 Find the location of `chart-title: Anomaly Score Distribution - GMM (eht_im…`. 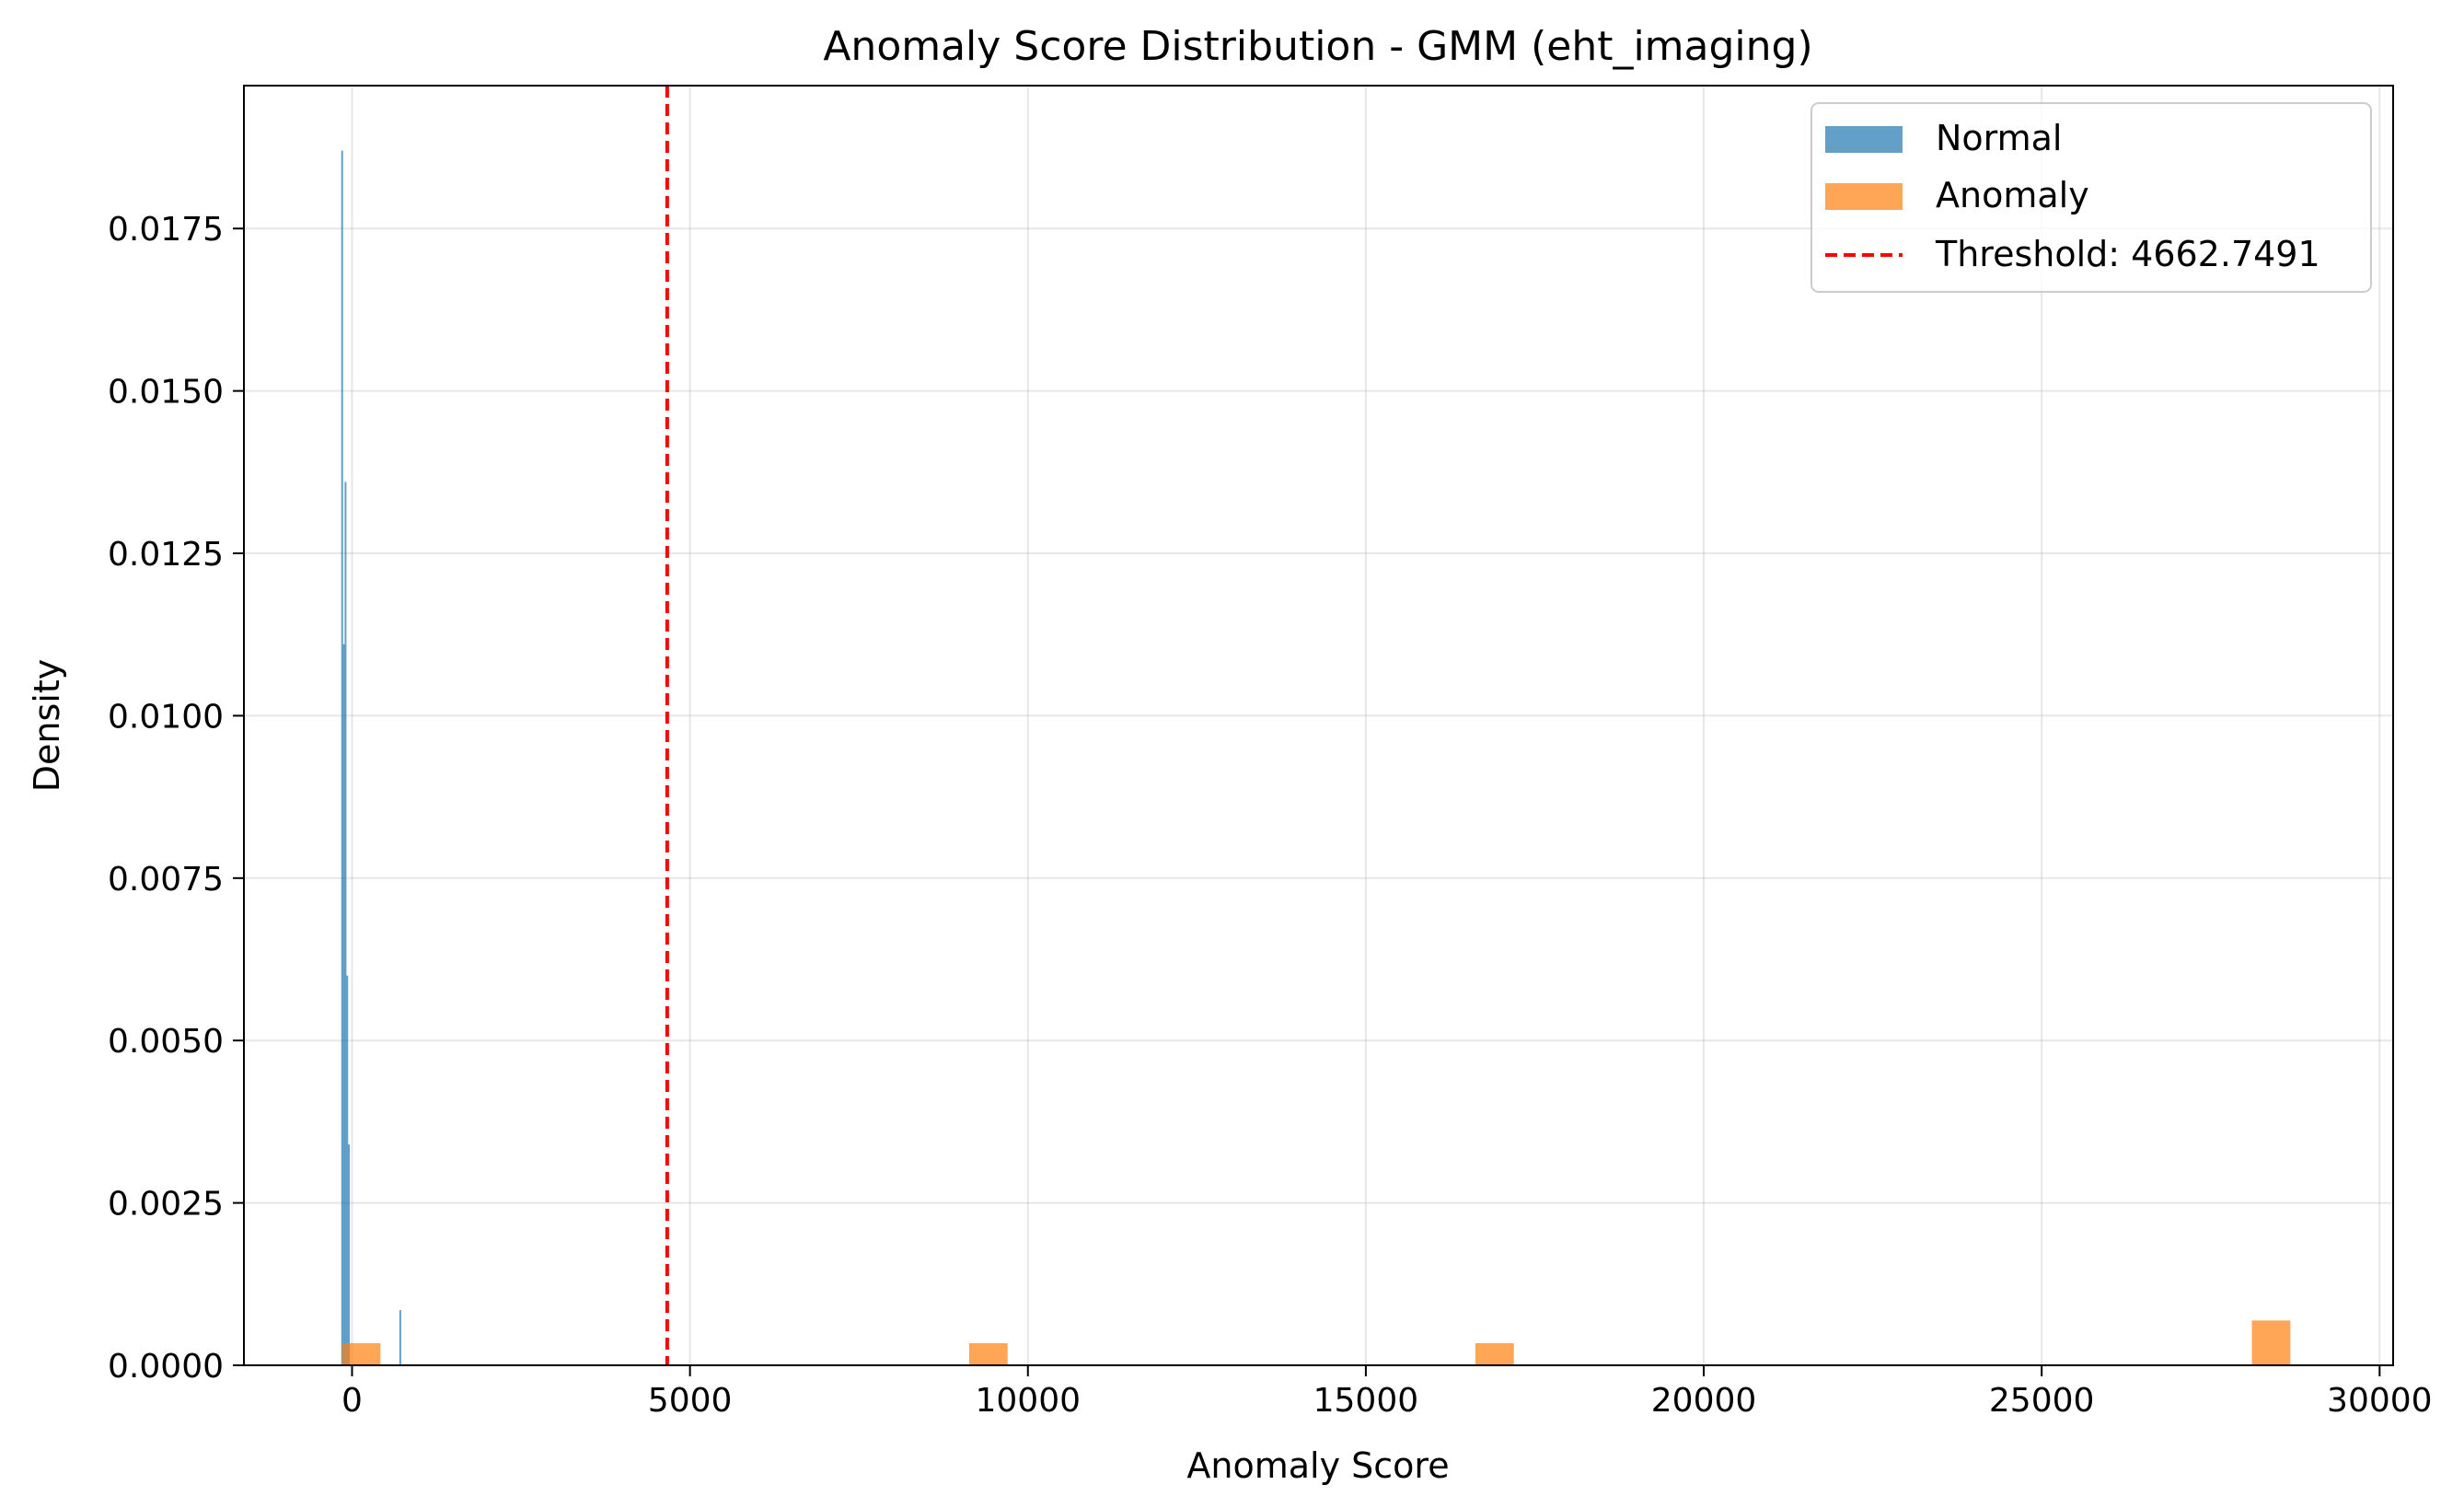

chart-title: Anomaly Score Distribution - GMM (eht_im… is located at coordinates (1318, 46).